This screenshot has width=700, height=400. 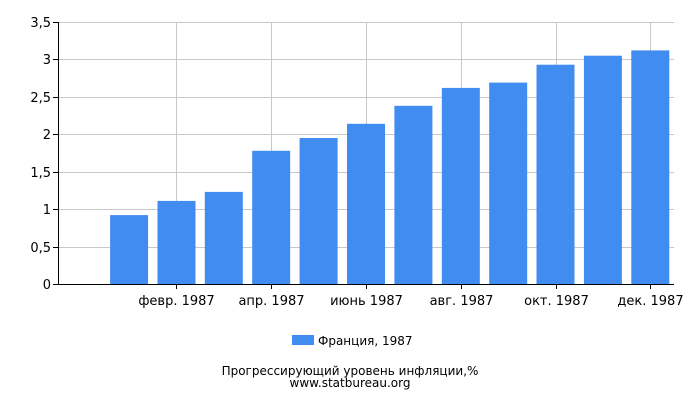 What do you see at coordinates (350, 383) in the screenshot?
I see `source-url: www.statbureau.org` at bounding box center [350, 383].